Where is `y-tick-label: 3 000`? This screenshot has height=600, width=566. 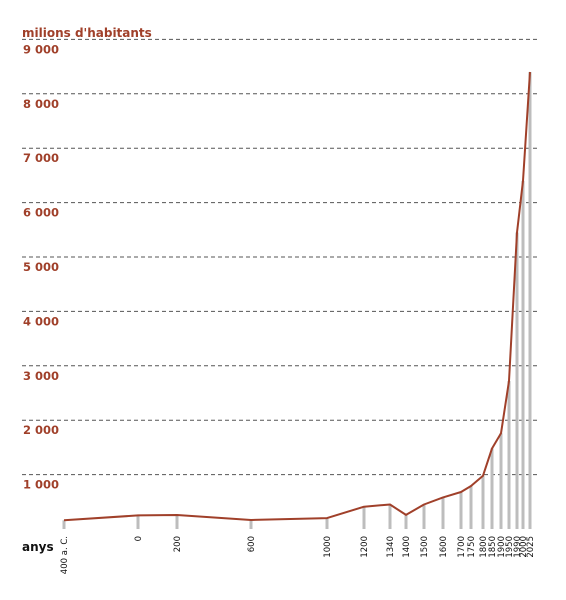 y-tick-label: 3 000 is located at coordinates (41, 376).